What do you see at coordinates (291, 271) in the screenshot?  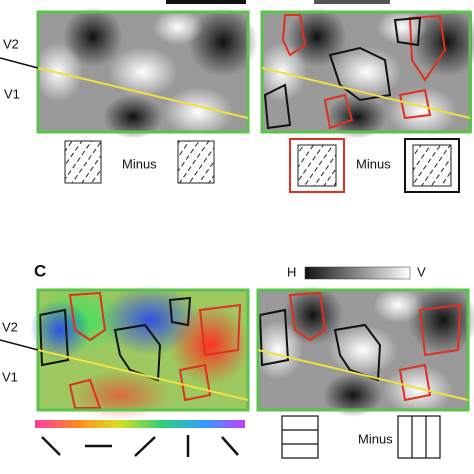 I see `scale-label: H` at bounding box center [291, 271].